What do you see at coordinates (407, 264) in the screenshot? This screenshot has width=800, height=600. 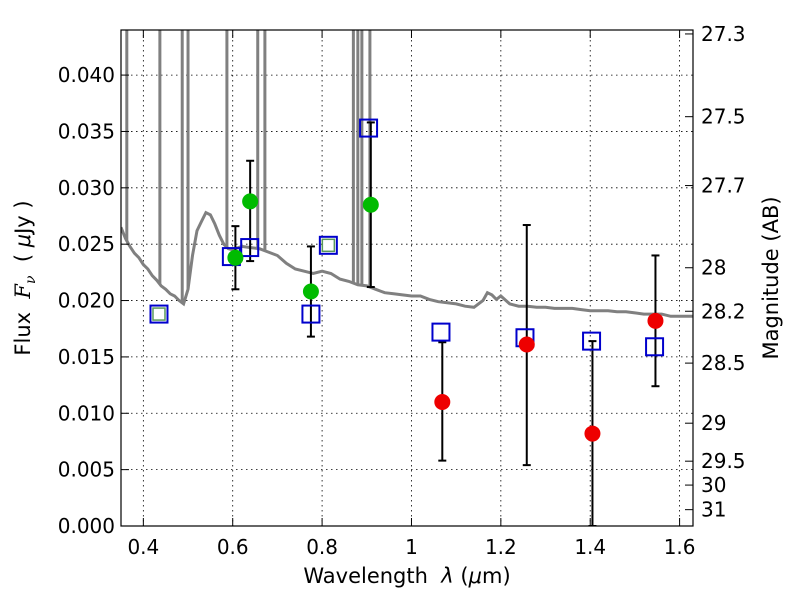 I see `template-spectrum-line` at bounding box center [407, 264].